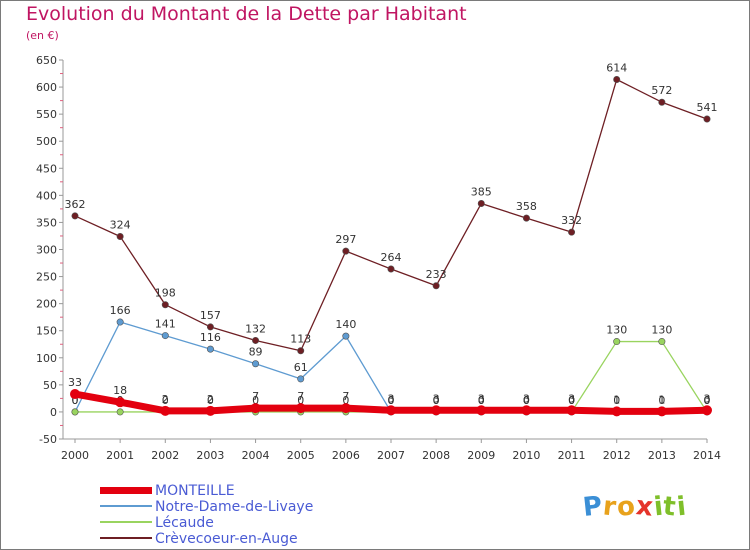  Describe the element at coordinates (46, 277) in the screenshot. I see `y-tick-label: 250` at that location.